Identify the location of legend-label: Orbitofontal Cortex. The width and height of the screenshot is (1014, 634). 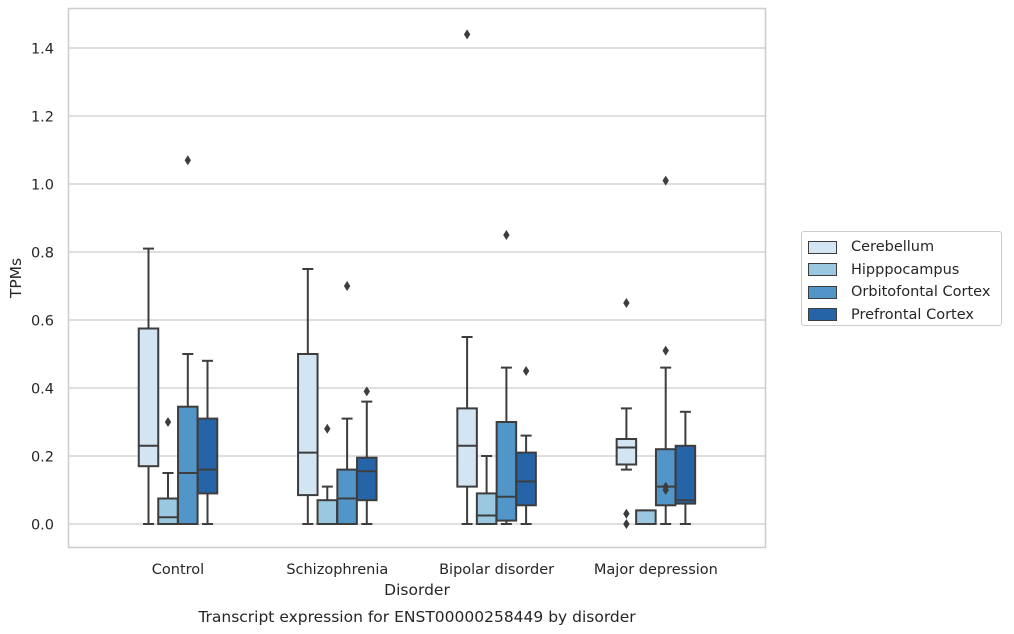
(921, 292).